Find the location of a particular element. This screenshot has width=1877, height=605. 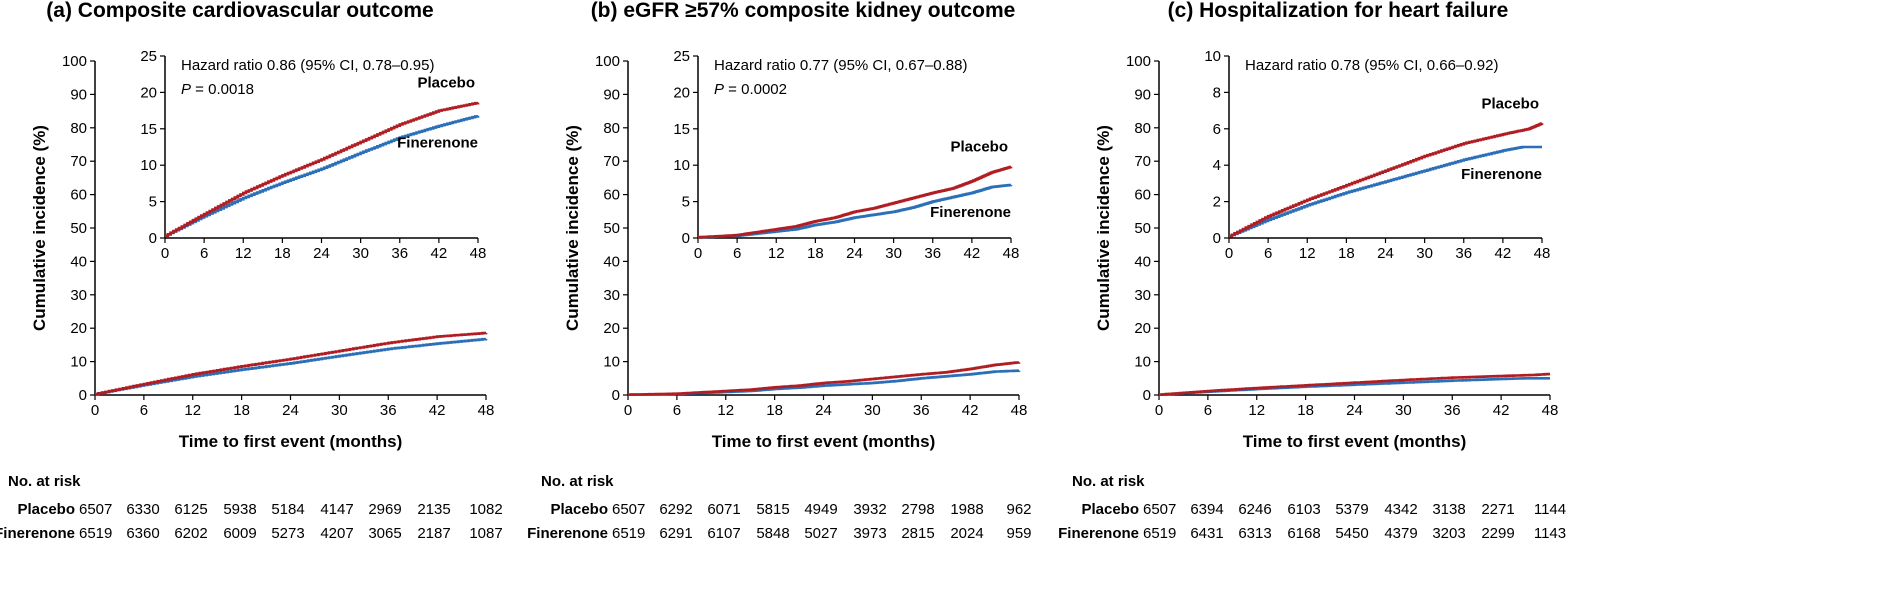

risk-cell: 2815 is located at coordinates (917, 533).